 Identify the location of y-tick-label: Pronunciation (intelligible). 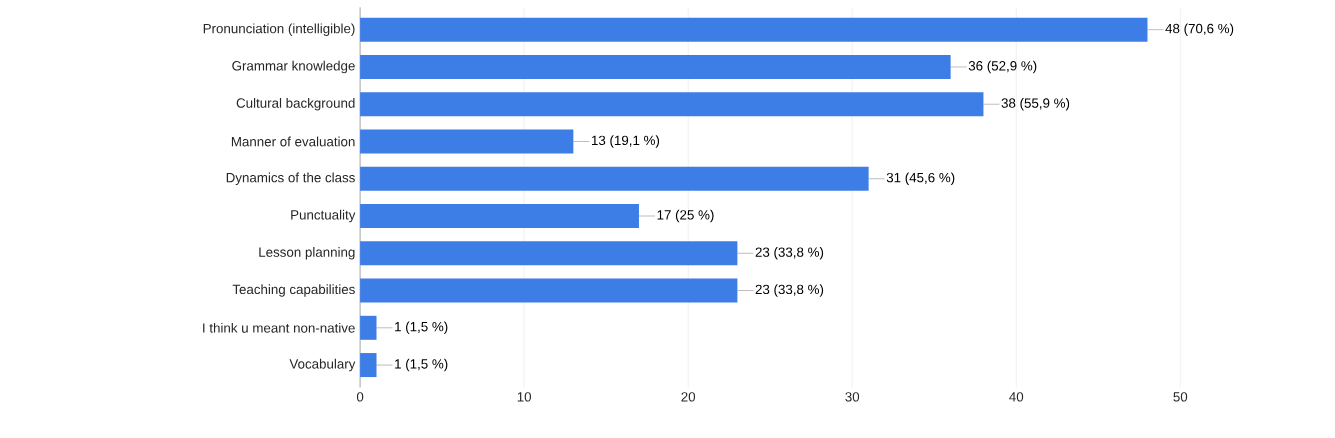
(279, 29).